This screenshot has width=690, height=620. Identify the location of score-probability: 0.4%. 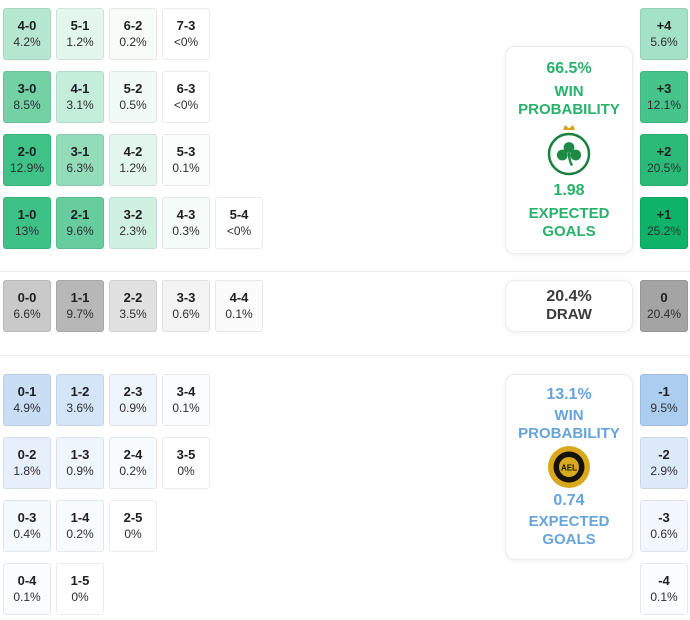
(27, 533).